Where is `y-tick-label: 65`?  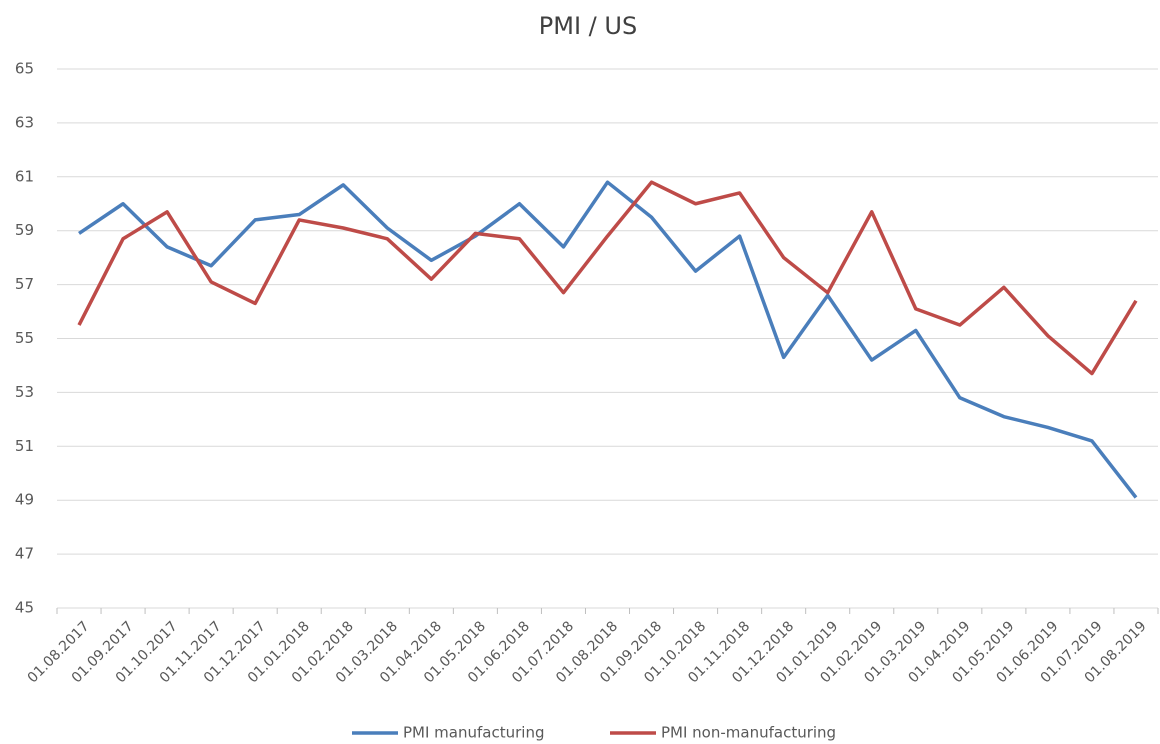
y-tick-label: 65 is located at coordinates (24, 69).